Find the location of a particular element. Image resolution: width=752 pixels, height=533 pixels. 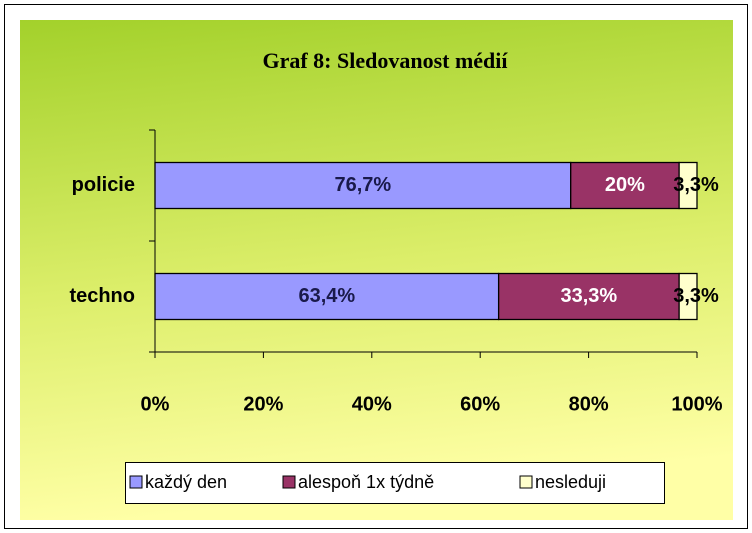

value-label: 63,4% is located at coordinates (326, 296).